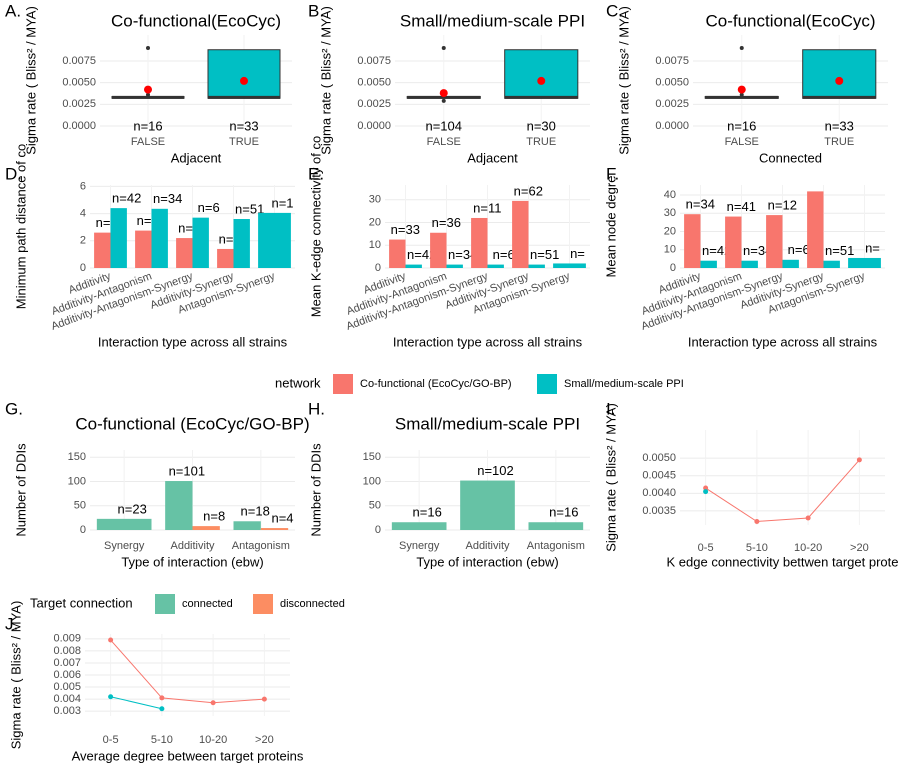 The height and width of the screenshot is (779, 905). What do you see at coordinates (541, 125) in the screenshot?
I see `count-label: n=30` at bounding box center [541, 125].